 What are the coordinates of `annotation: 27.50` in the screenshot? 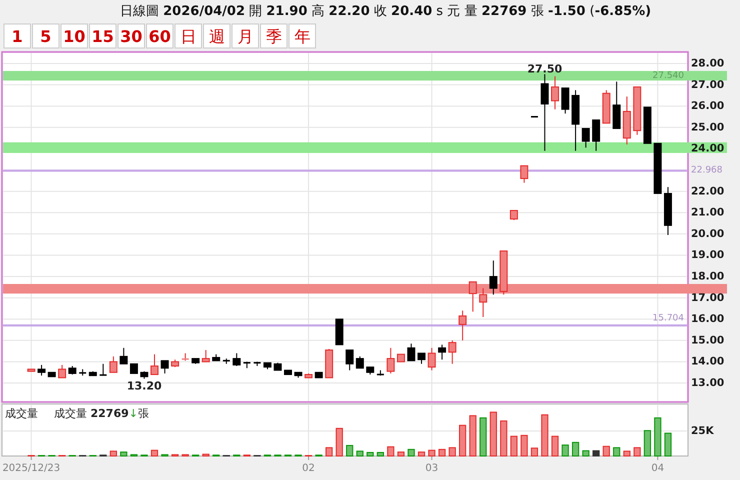 It's located at (544, 69).